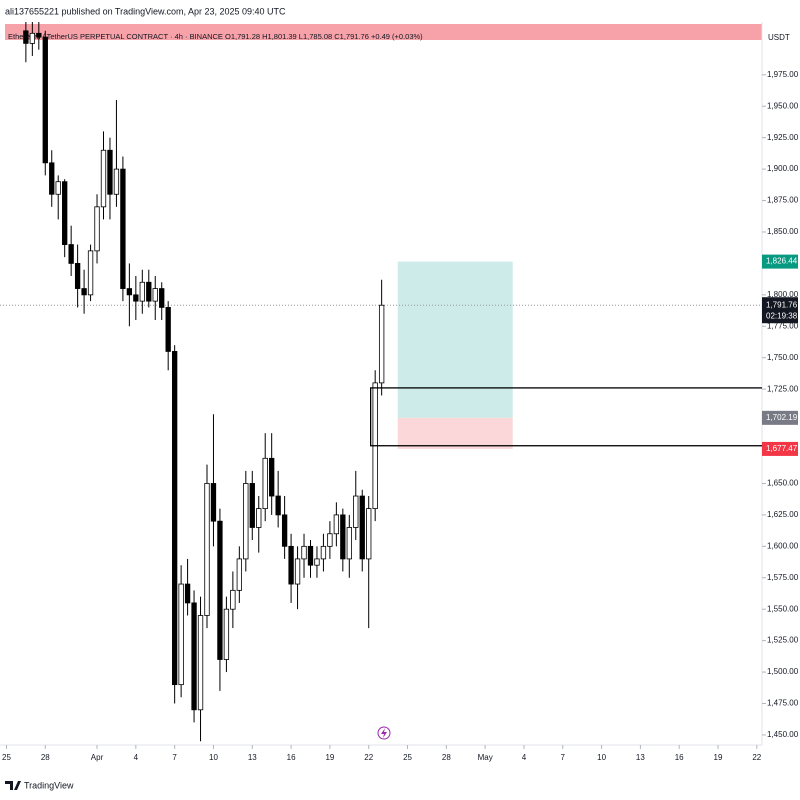 This screenshot has width=800, height=800. Describe the element at coordinates (782, 261) in the screenshot. I see `price-label: 1,826.44` at that location.